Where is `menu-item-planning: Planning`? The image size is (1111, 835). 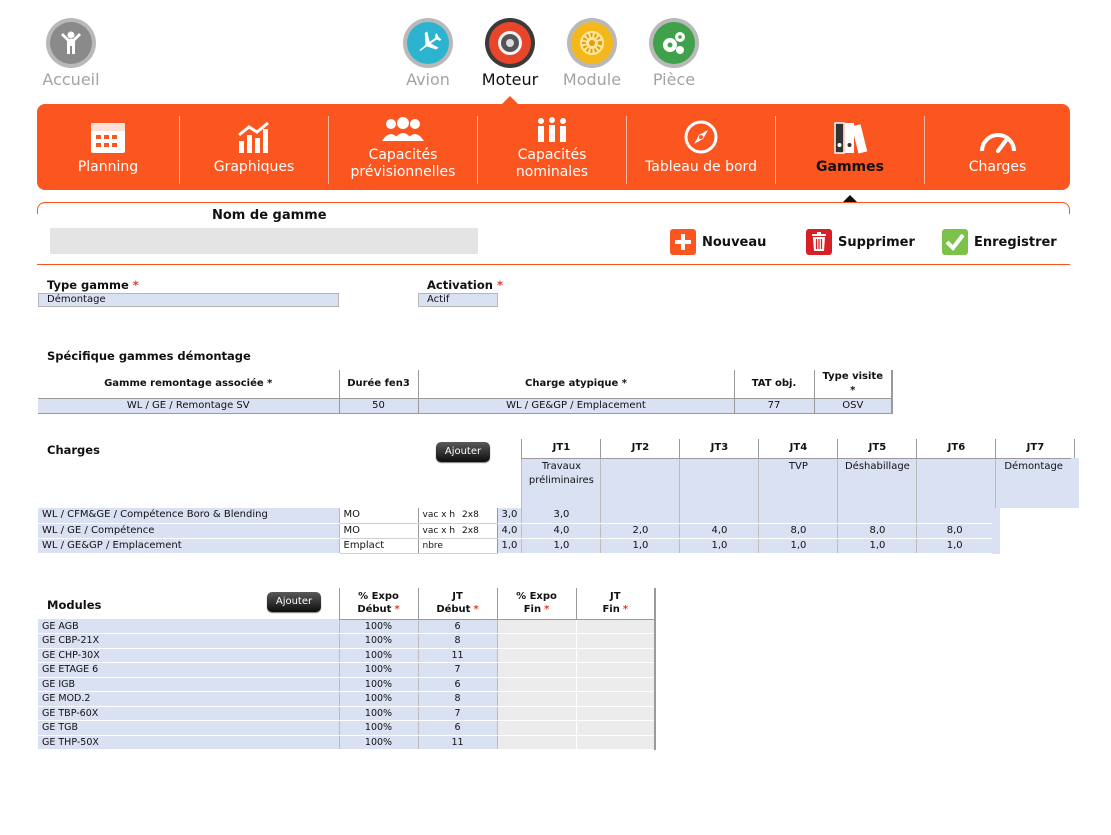
menu-item-planning: Planning is located at coordinates (108, 147).